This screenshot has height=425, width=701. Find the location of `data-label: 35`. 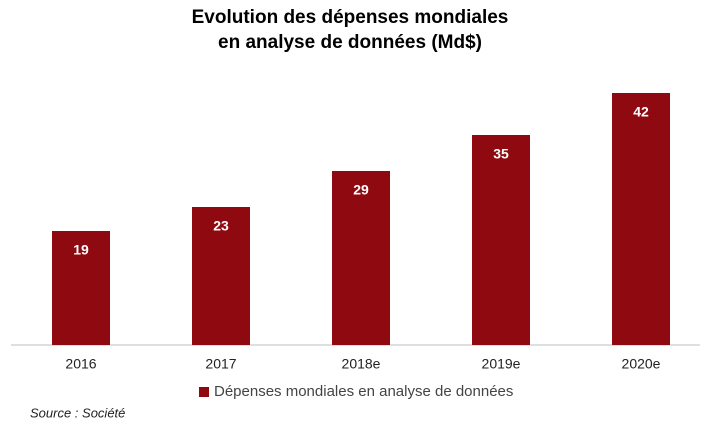

data-label: 35 is located at coordinates (501, 154).